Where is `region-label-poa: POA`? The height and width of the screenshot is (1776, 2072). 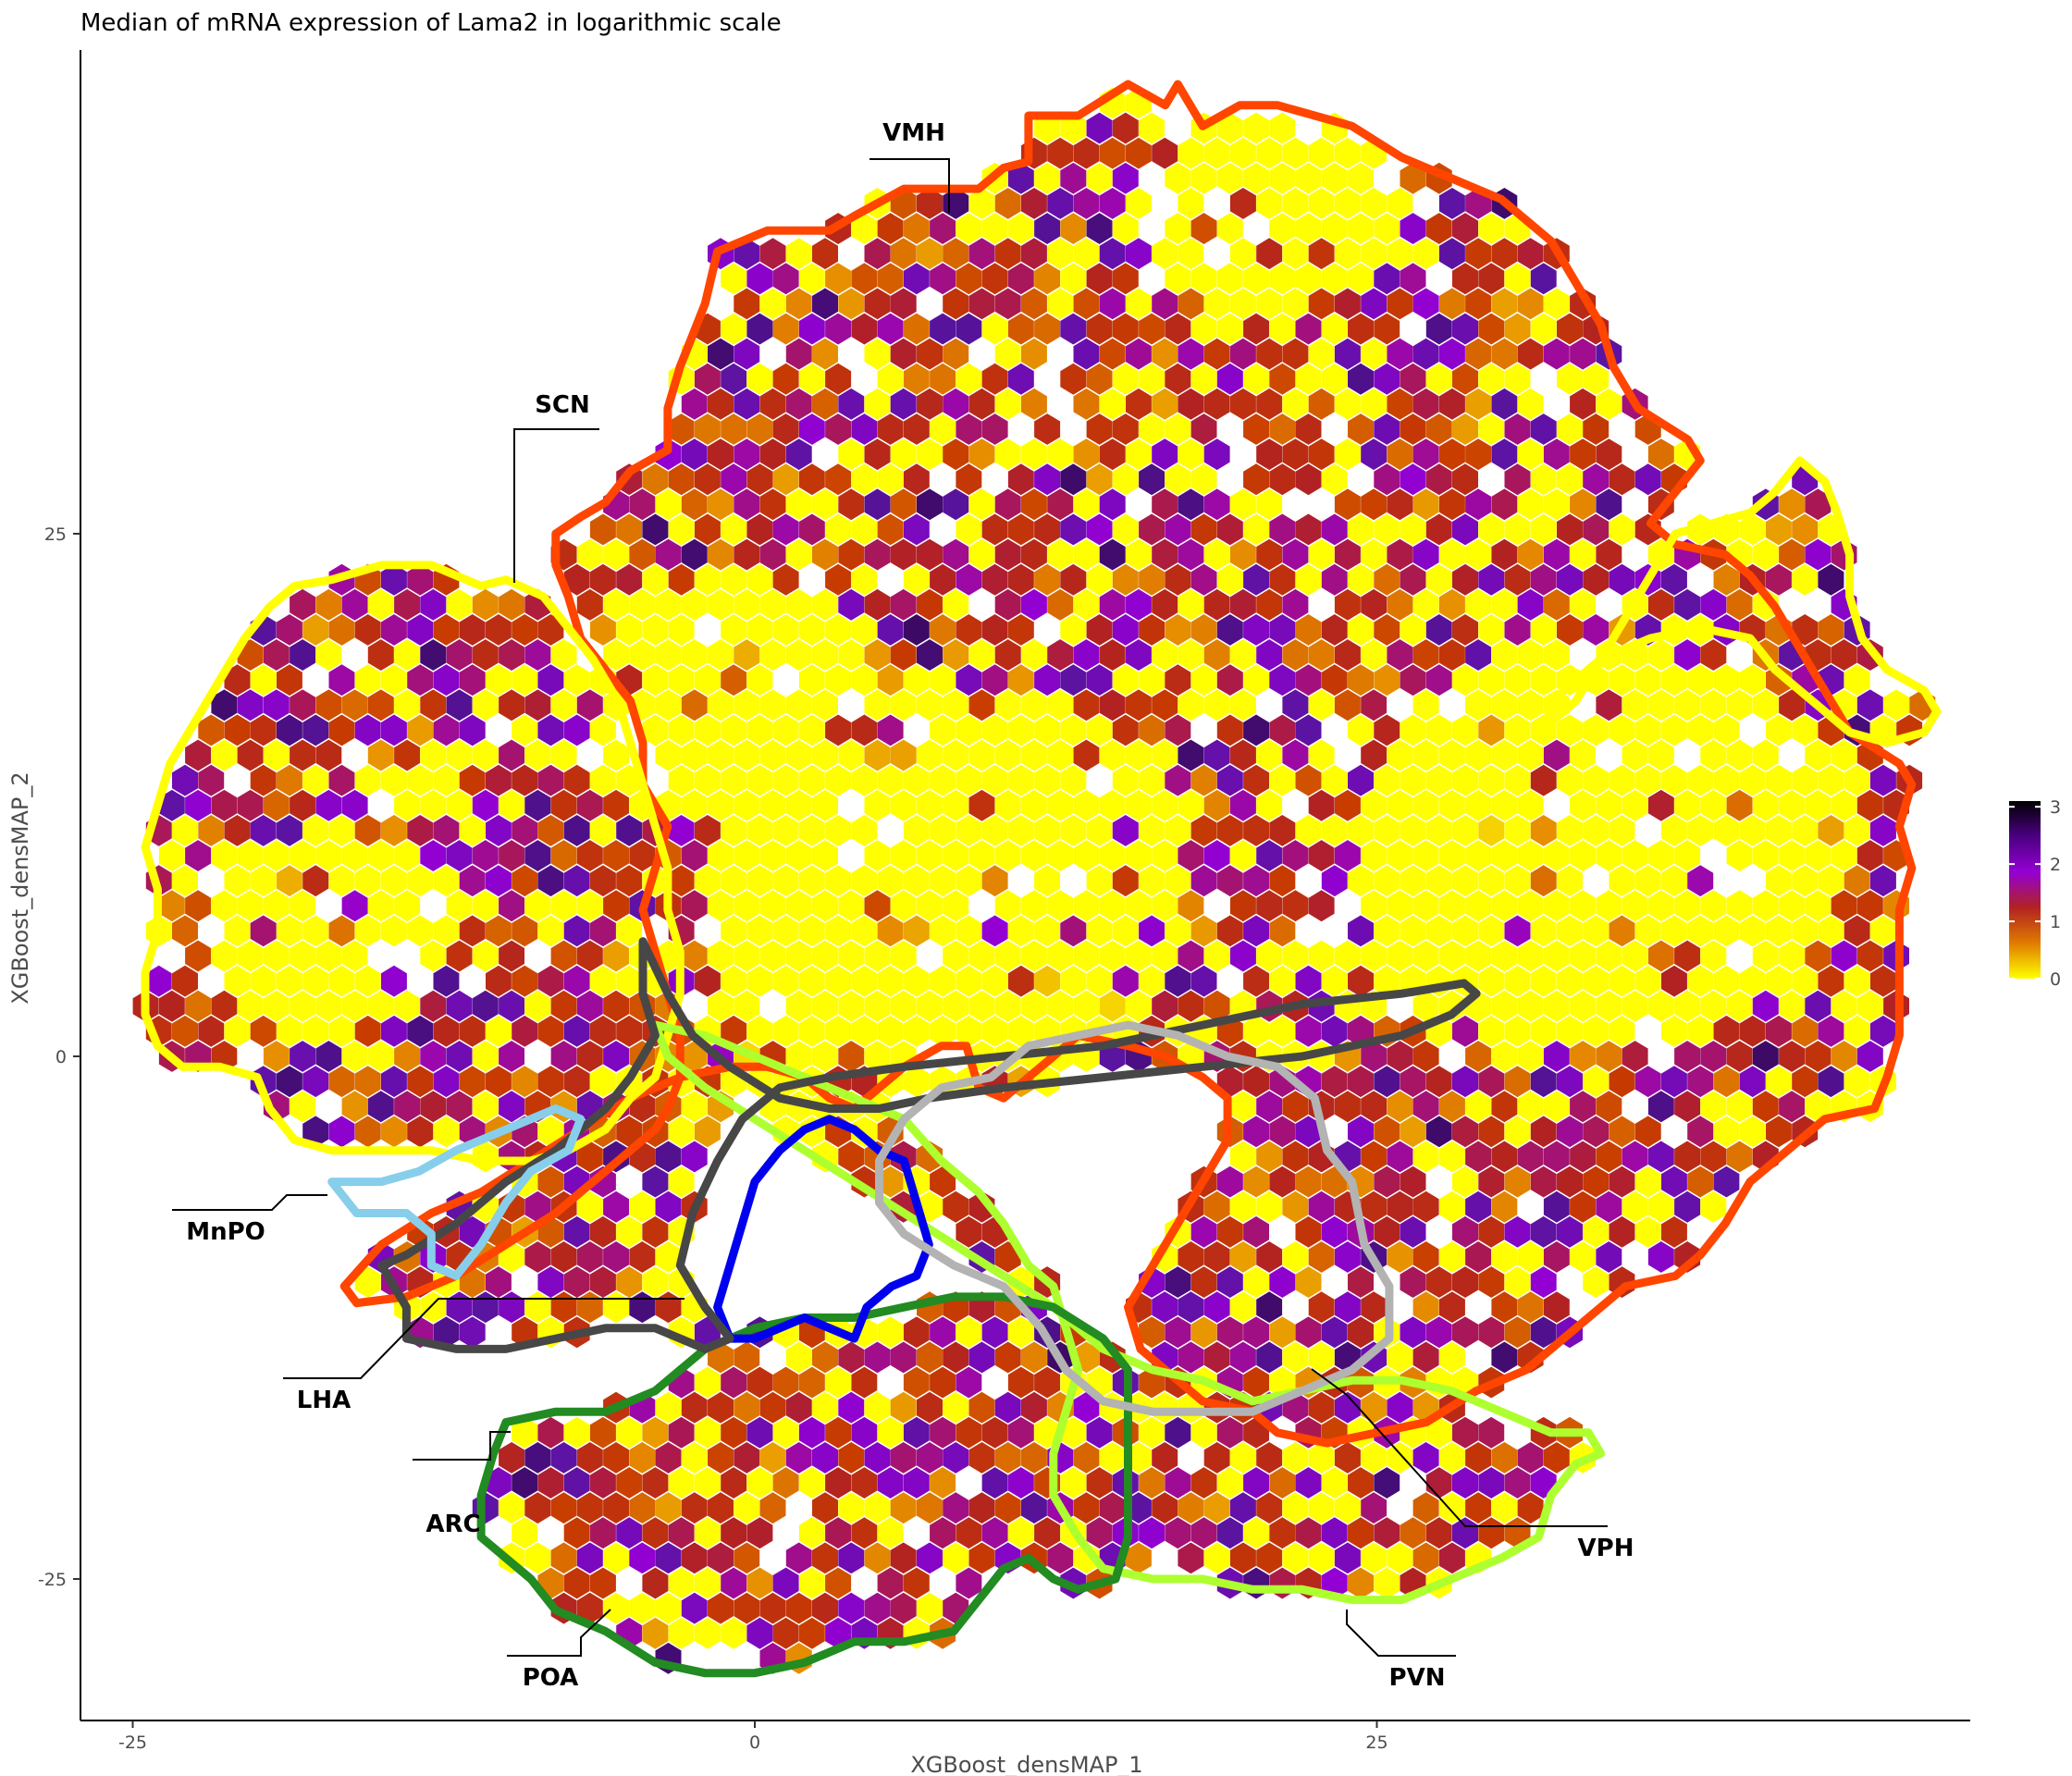 region-label-poa: POA is located at coordinates (551, 1678).